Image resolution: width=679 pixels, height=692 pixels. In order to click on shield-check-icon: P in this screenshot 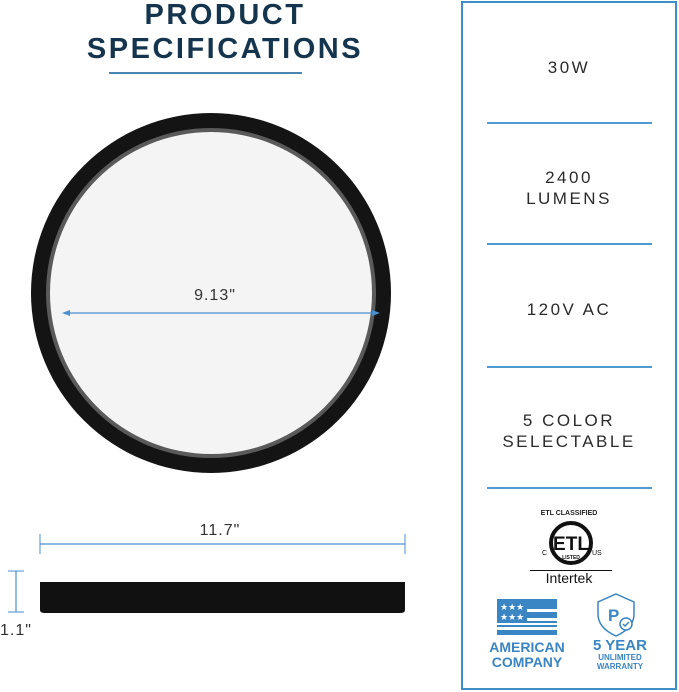, I will do `click(616, 615)`.